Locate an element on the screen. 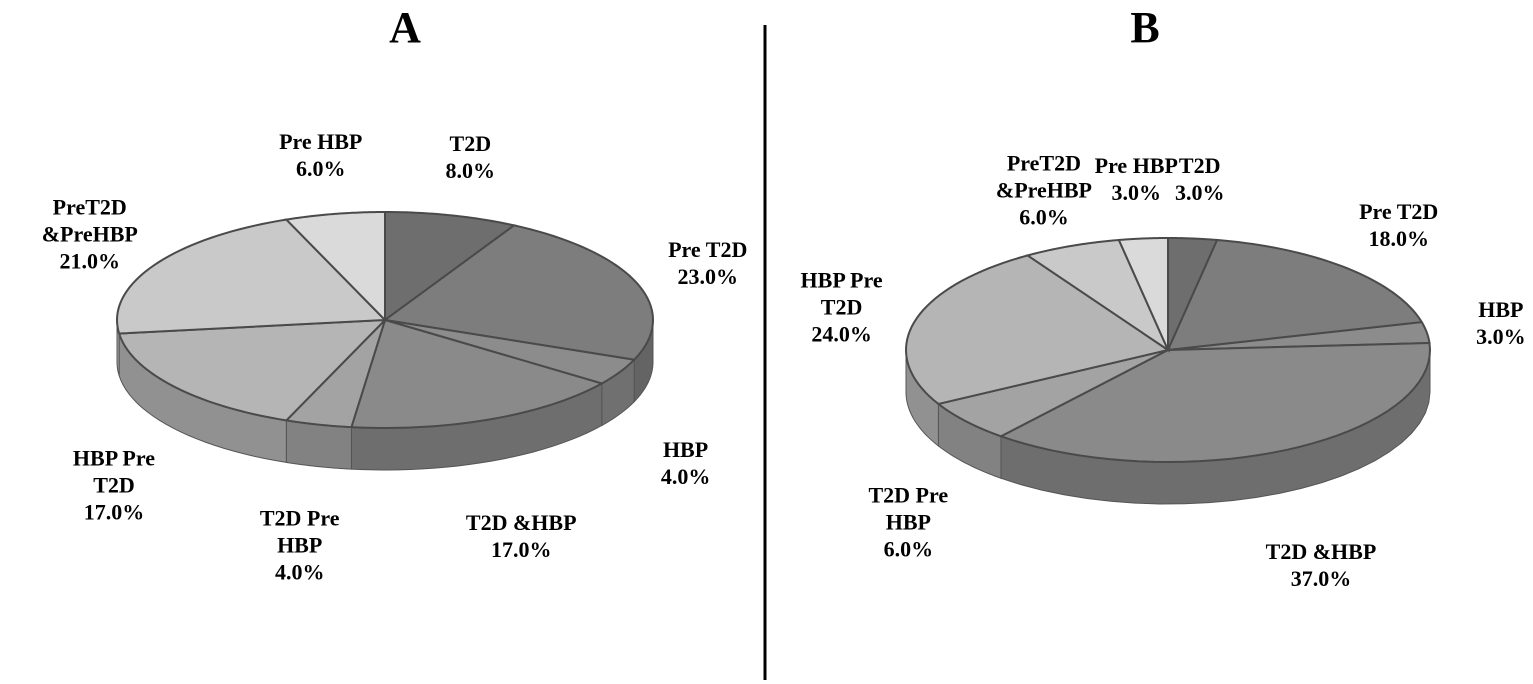  data-label: HBP Pre T2D 24.0% is located at coordinates (842, 307).